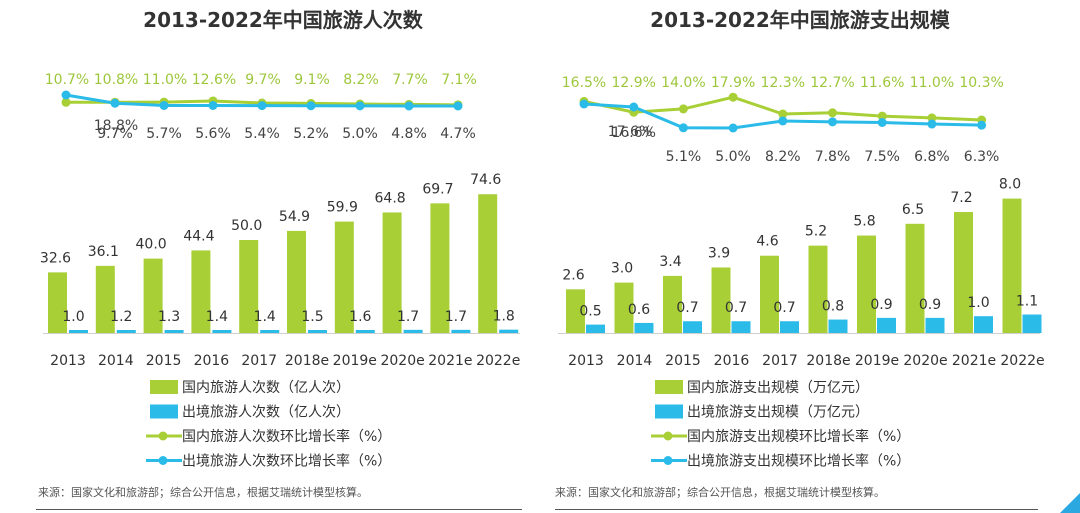 Image resolution: width=1080 pixels, height=513 pixels. Describe the element at coordinates (68, 361) in the screenshot. I see `chart-1-x-tick-label: 2013` at that location.